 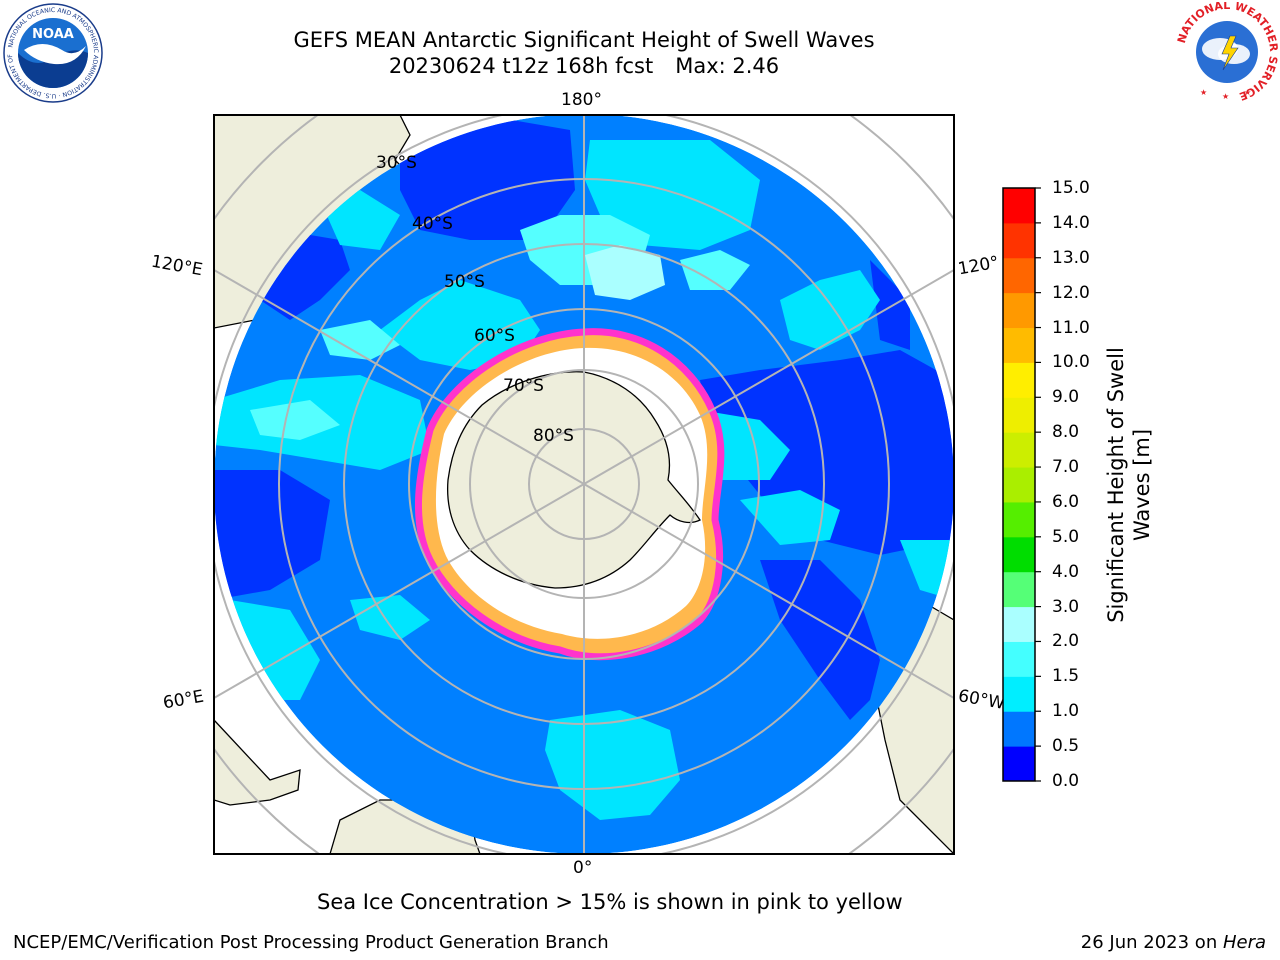 I want to click on colorbar-tick-label: 4.0, so click(x=1066, y=571).